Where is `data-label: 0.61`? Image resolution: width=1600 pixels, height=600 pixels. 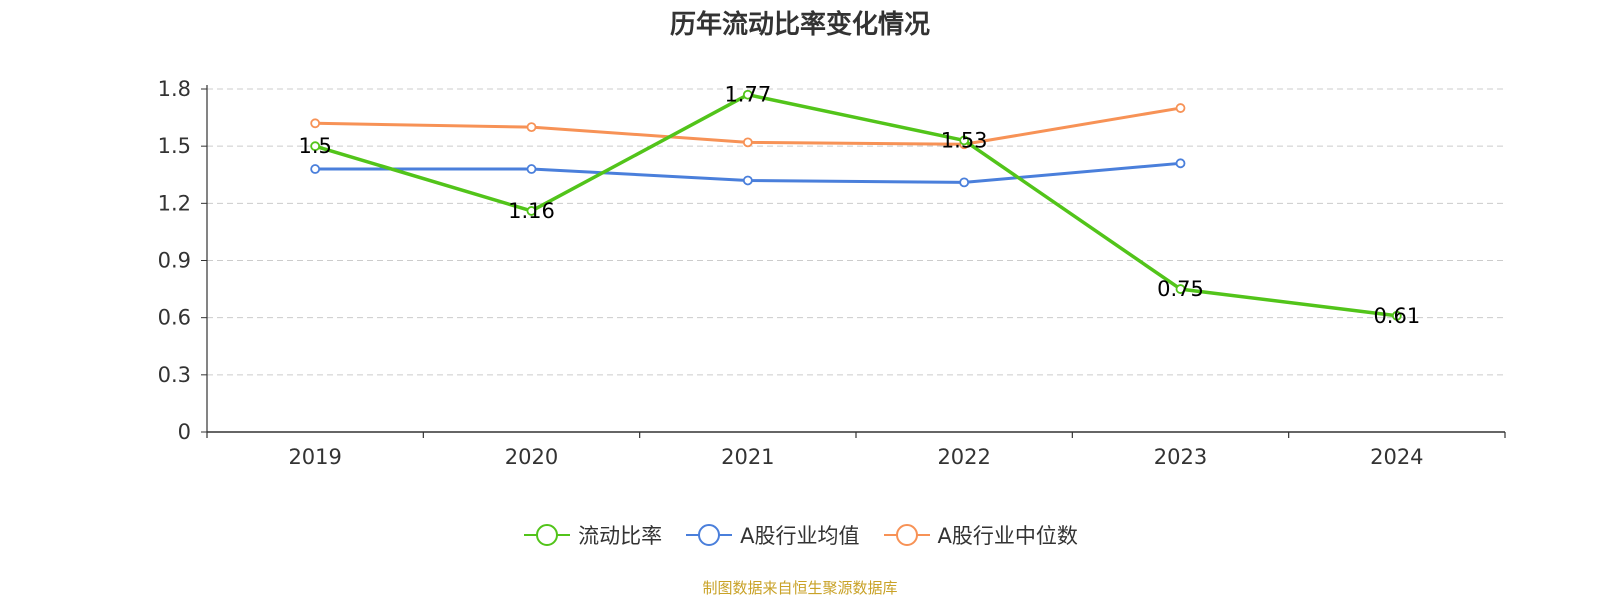
data-label: 0.61 is located at coordinates (1396, 316).